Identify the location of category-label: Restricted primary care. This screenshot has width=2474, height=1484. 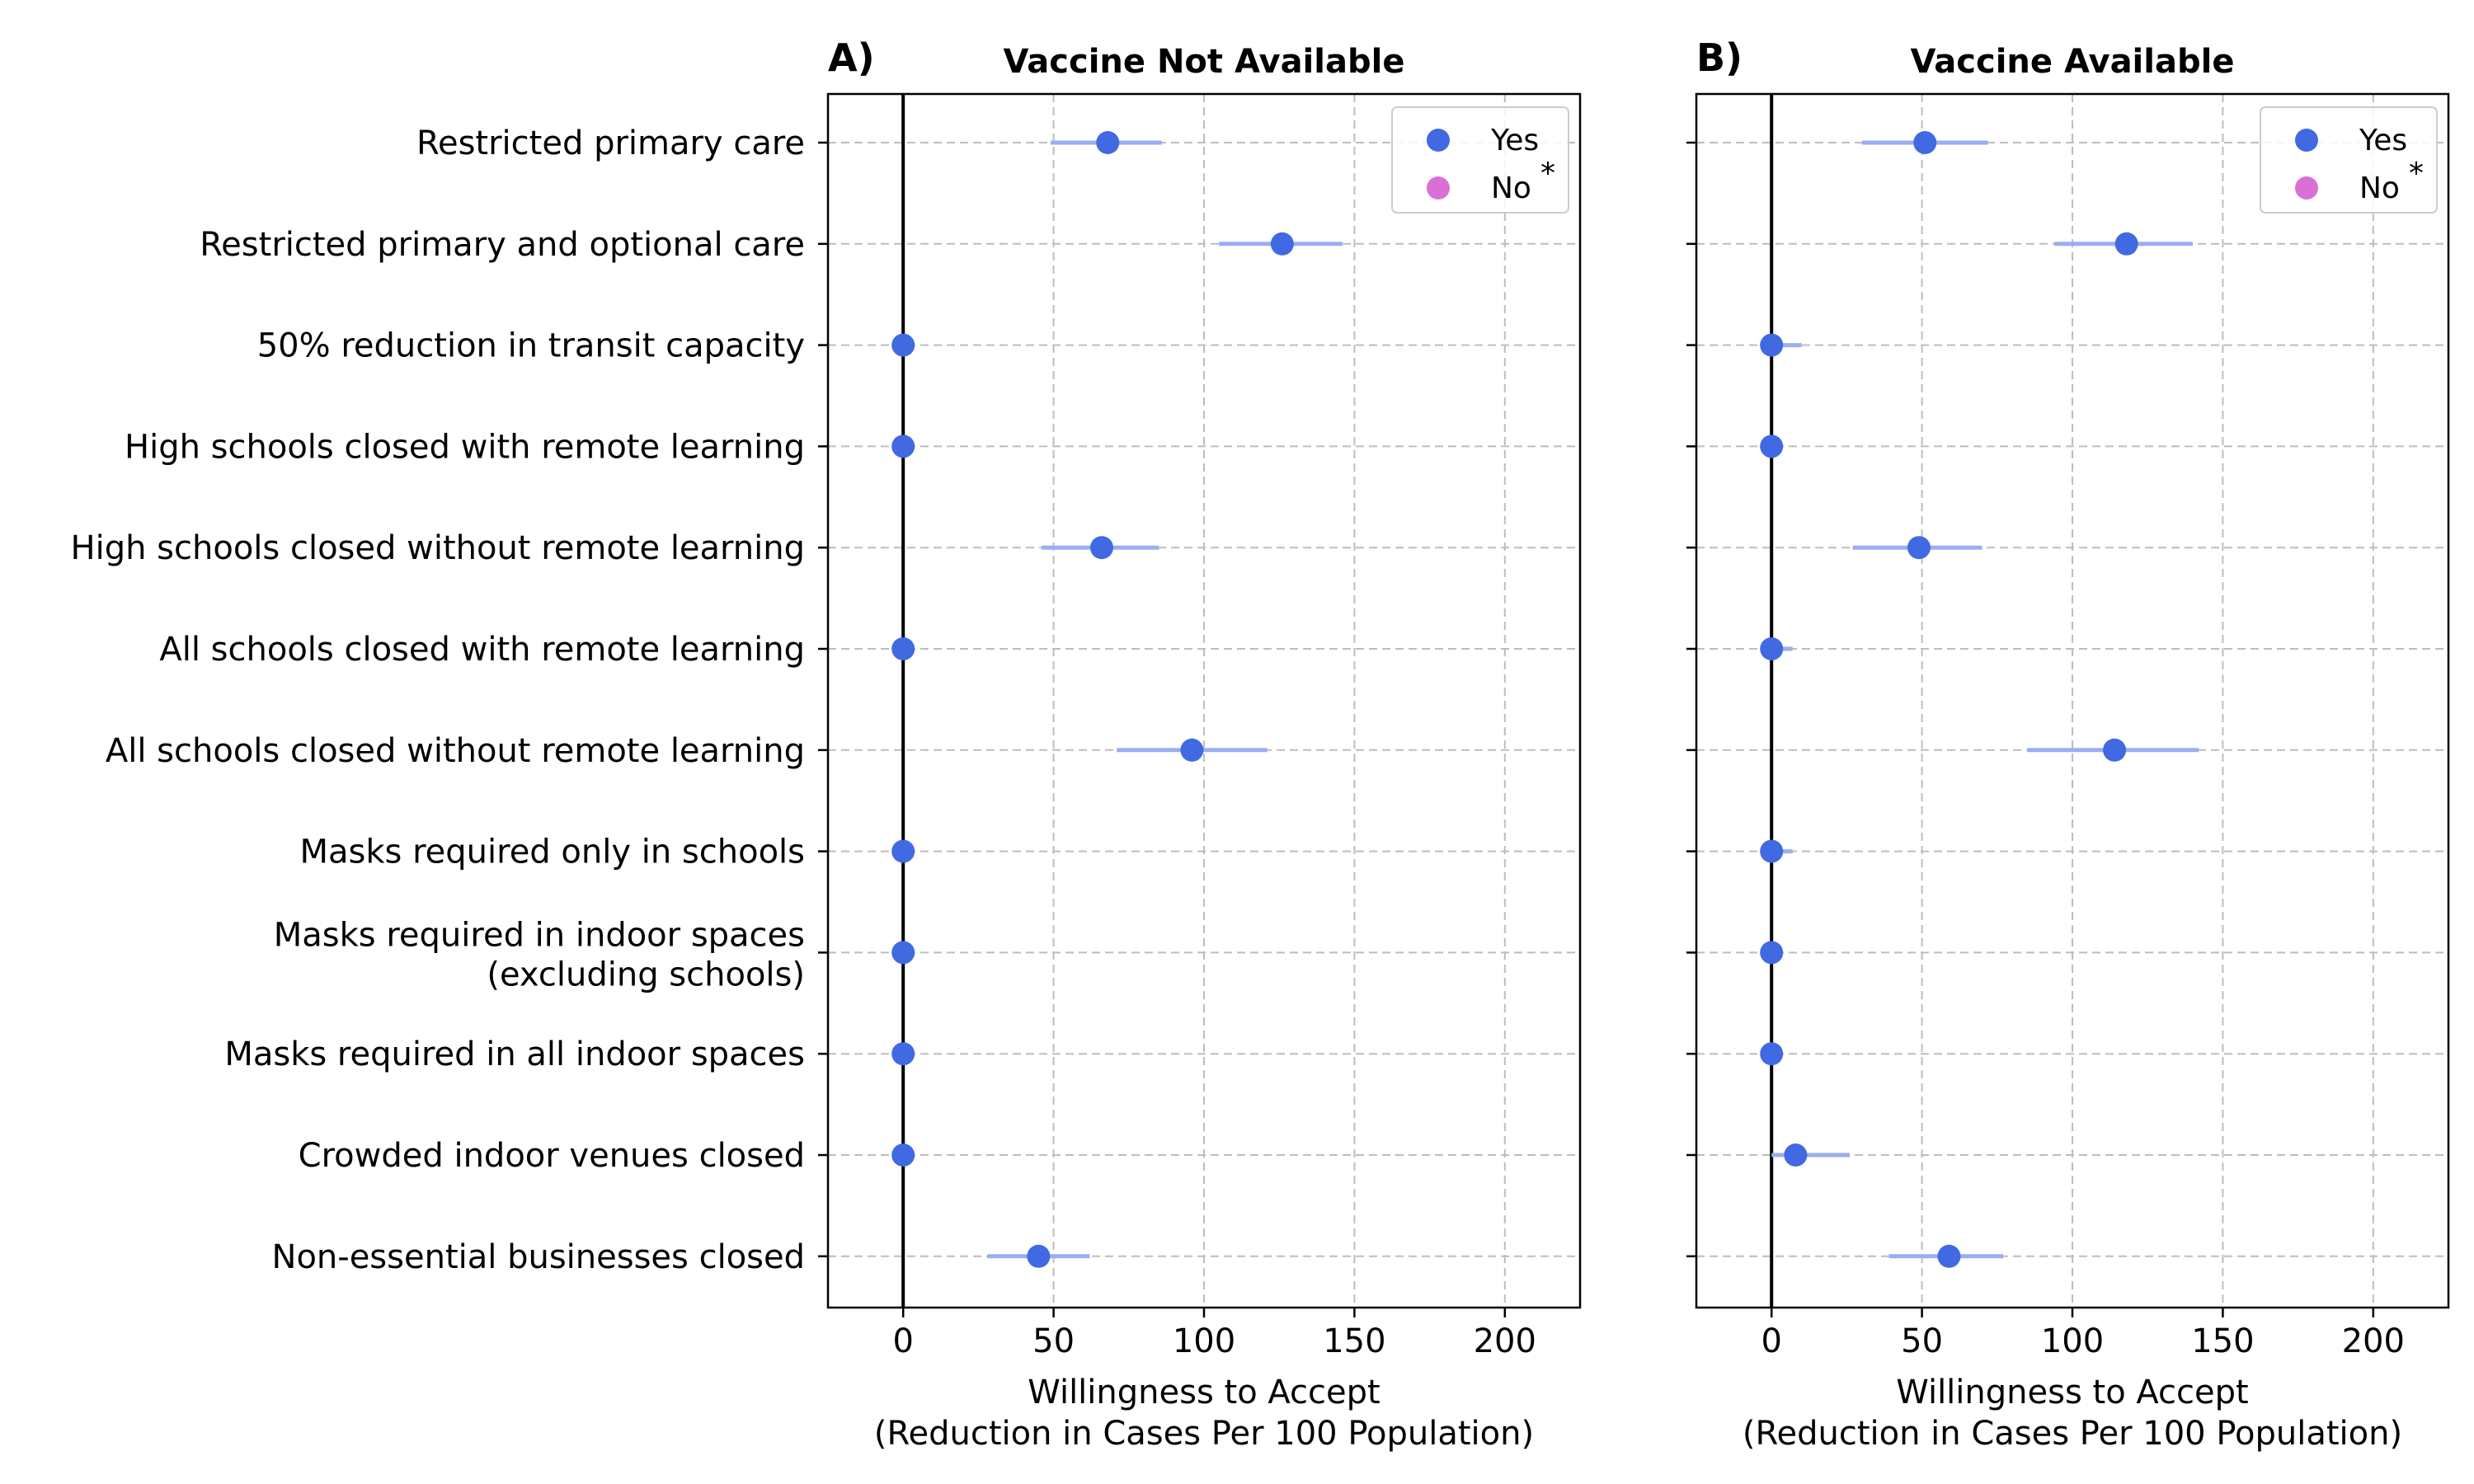
(610, 143).